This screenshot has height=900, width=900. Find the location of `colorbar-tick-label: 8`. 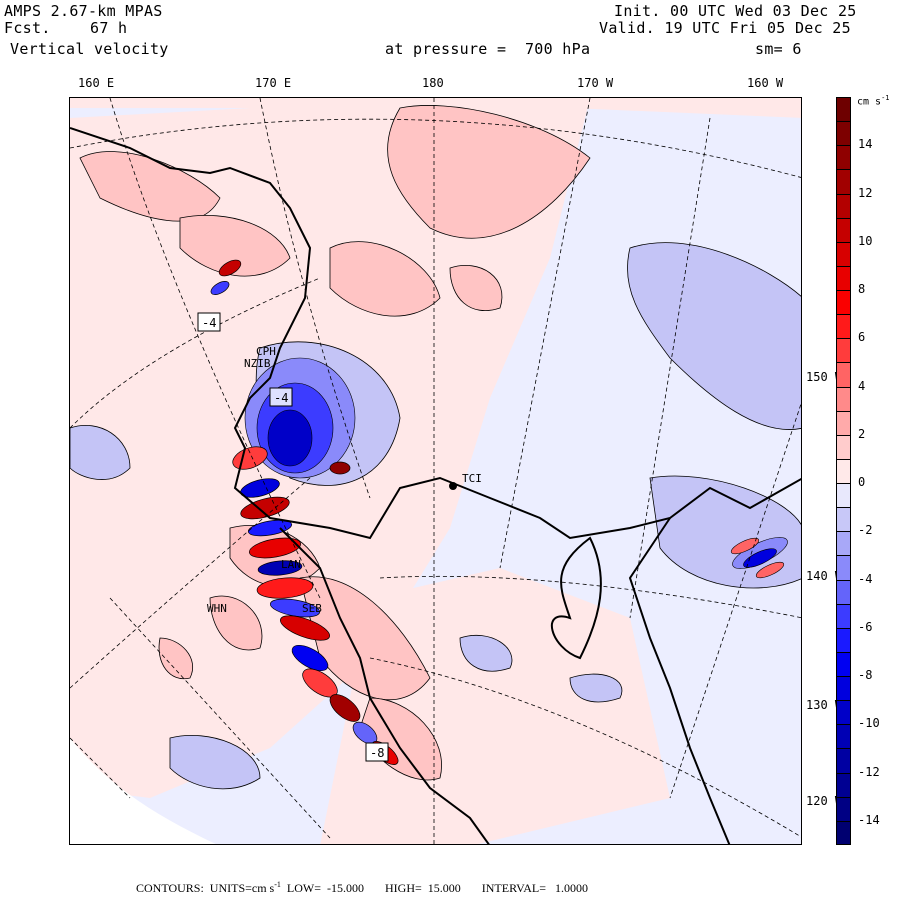

colorbar-tick-label: 8 is located at coordinates (862, 289).